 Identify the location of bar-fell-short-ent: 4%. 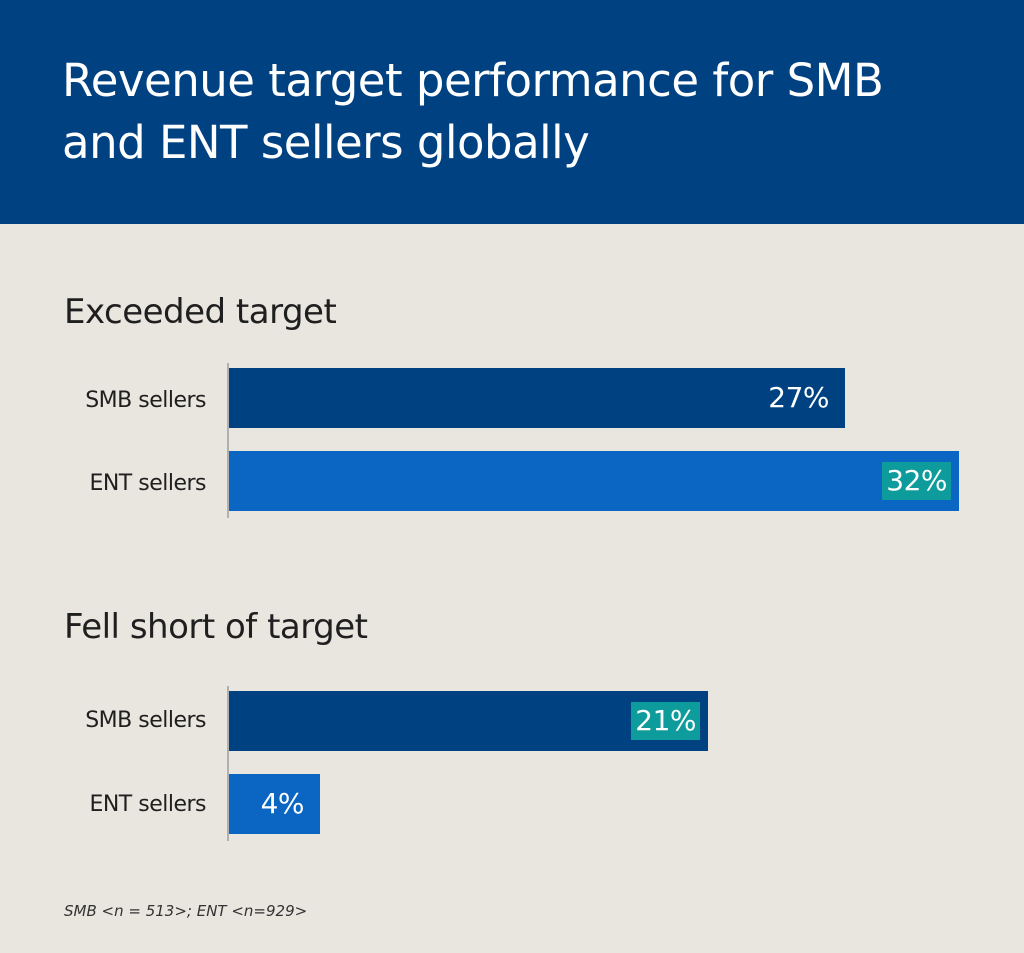
(274, 804).